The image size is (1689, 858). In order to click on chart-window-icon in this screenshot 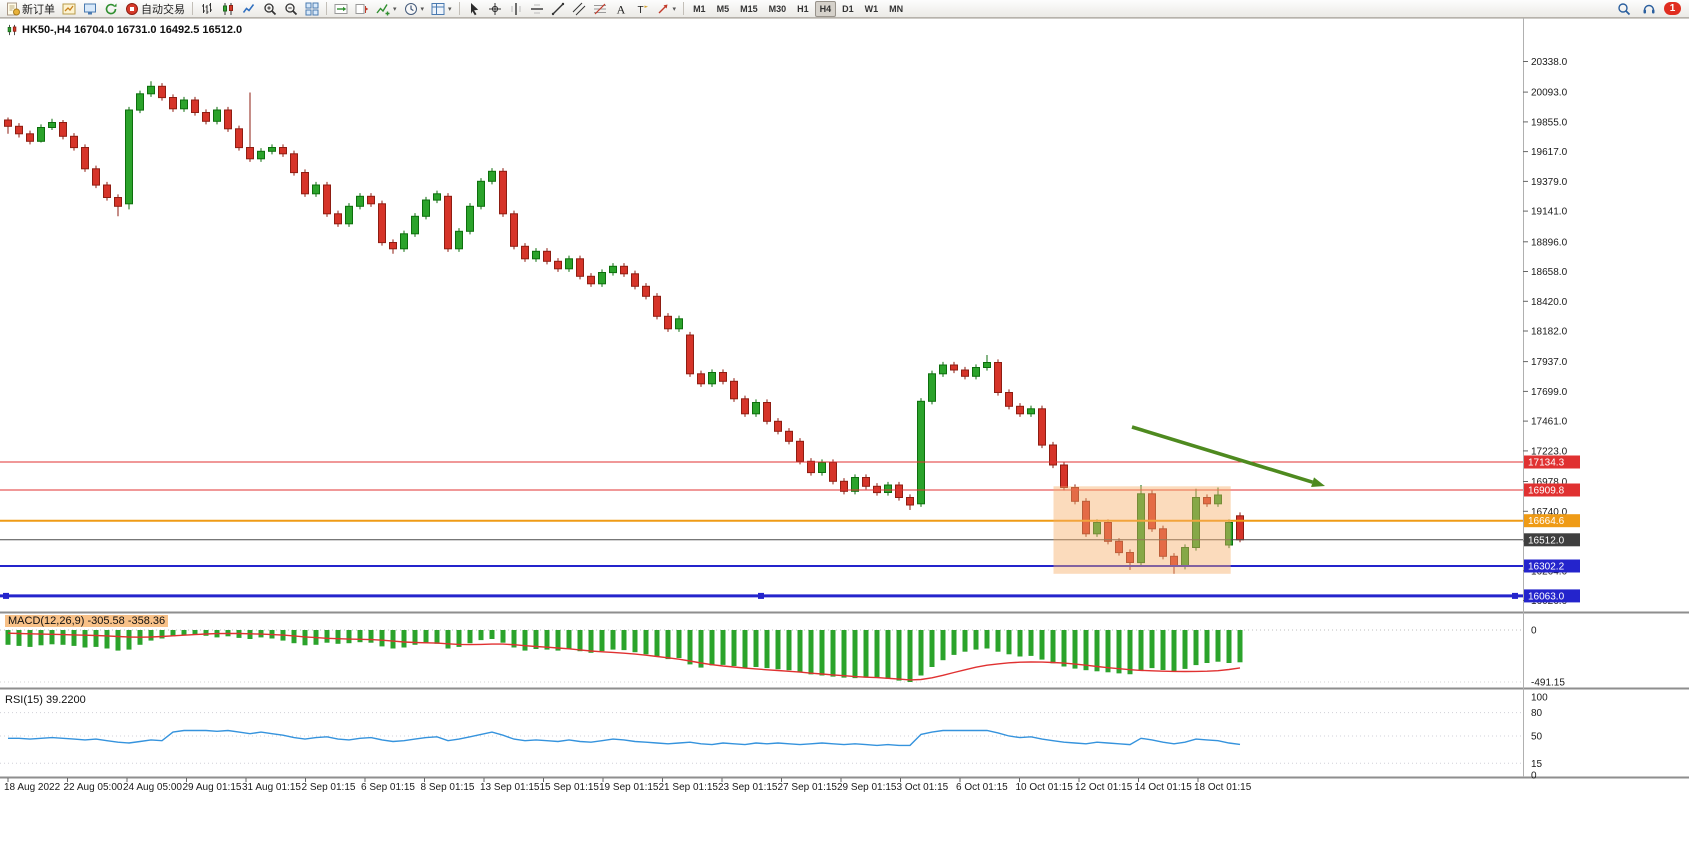, I will do `click(12, 30)`.